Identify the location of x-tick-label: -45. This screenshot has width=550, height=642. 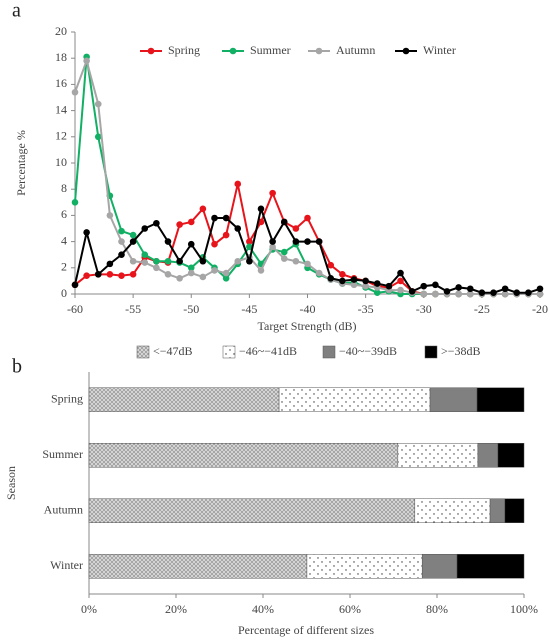
(249, 309).